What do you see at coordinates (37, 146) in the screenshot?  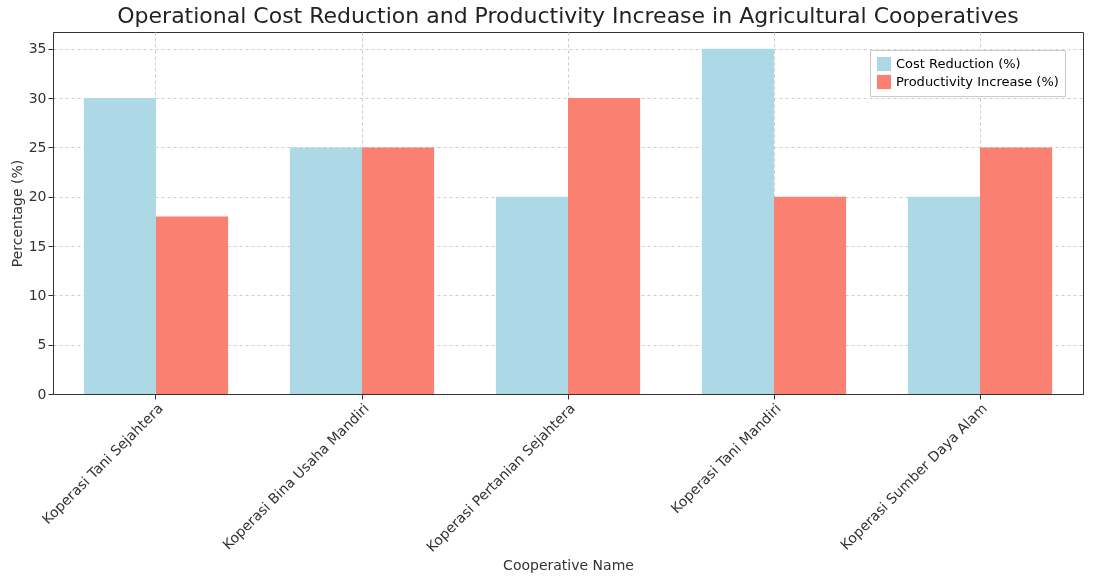 I see `y-tick-label: 25` at bounding box center [37, 146].